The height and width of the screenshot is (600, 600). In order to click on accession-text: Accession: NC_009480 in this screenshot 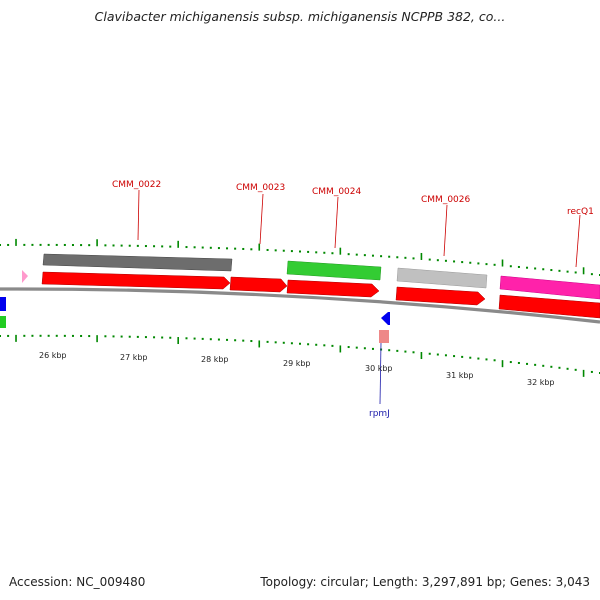, I will do `click(77, 582)`.